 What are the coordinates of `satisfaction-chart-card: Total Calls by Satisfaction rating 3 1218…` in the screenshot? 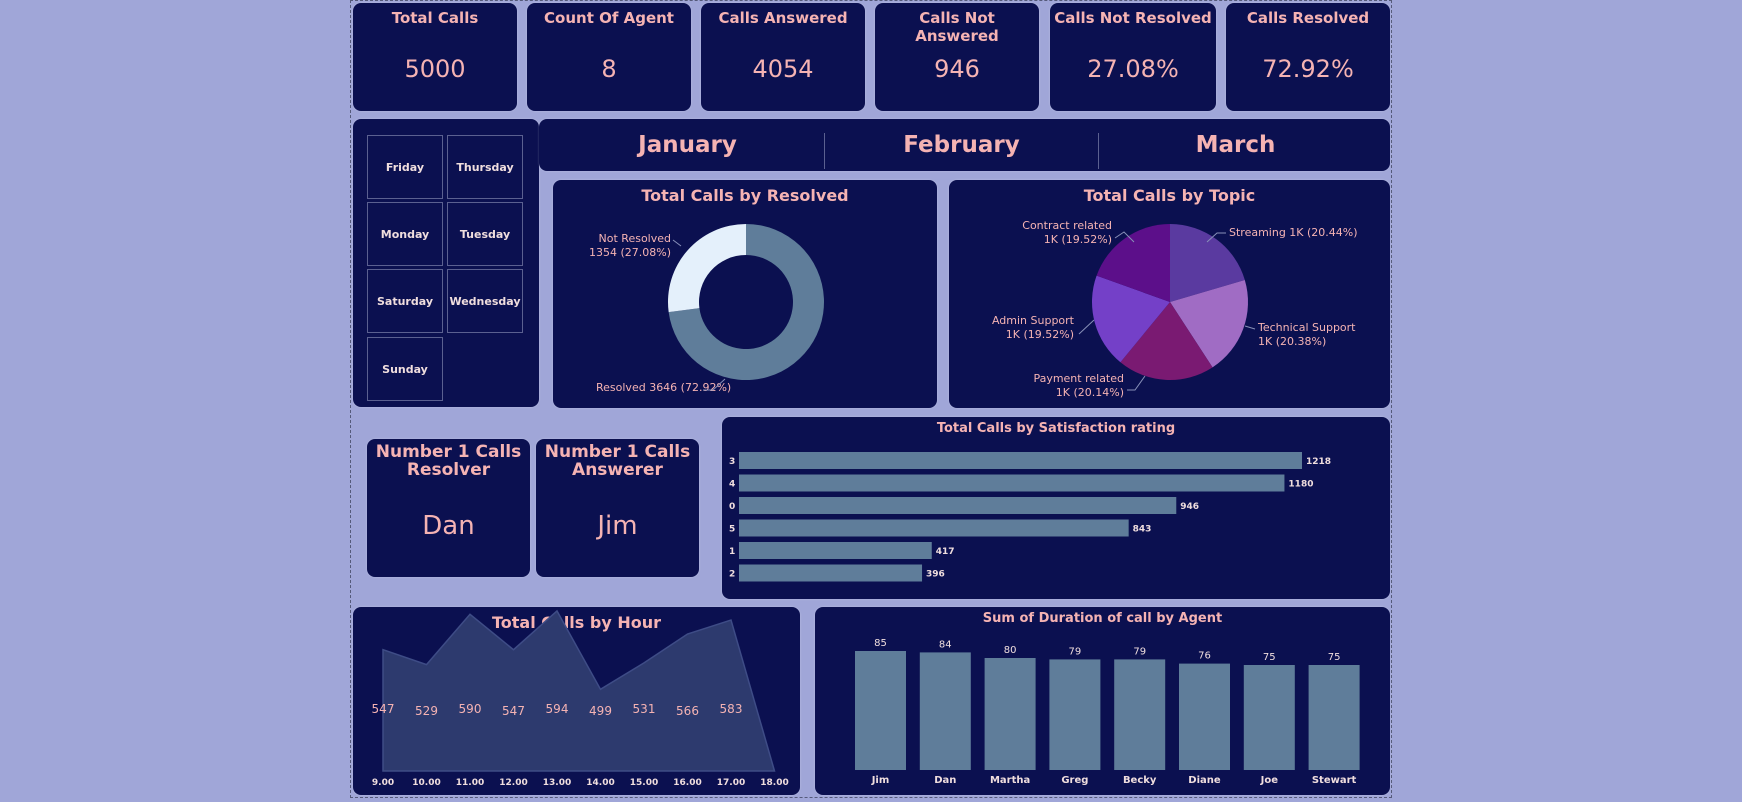 It's located at (1056, 508).